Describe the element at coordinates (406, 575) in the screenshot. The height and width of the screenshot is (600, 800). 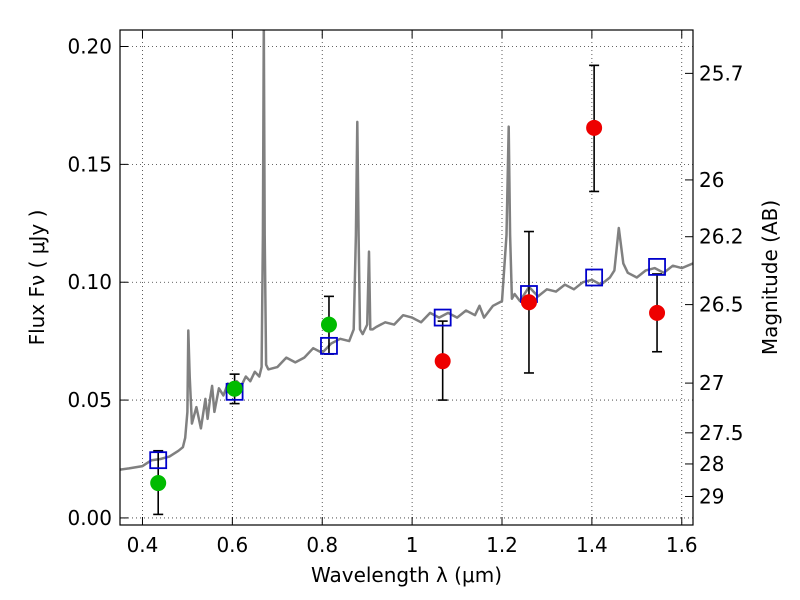
I see `x-axis-label: Wavelength λ (μm)` at that location.